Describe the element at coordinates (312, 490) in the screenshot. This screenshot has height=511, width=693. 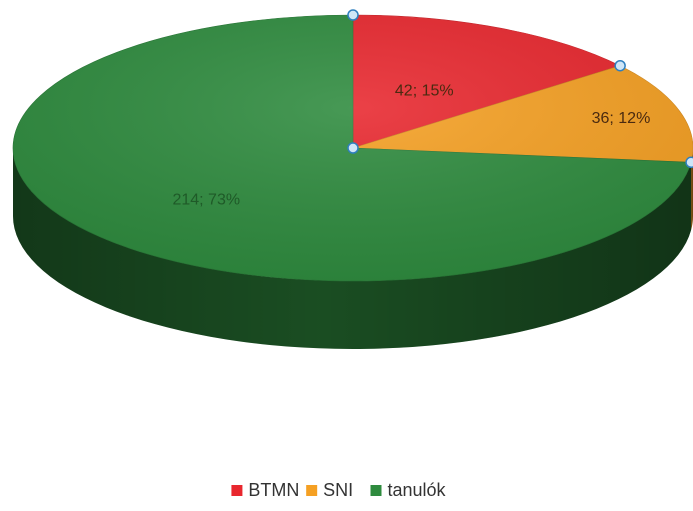
I see `legend-swatch-sni` at that location.